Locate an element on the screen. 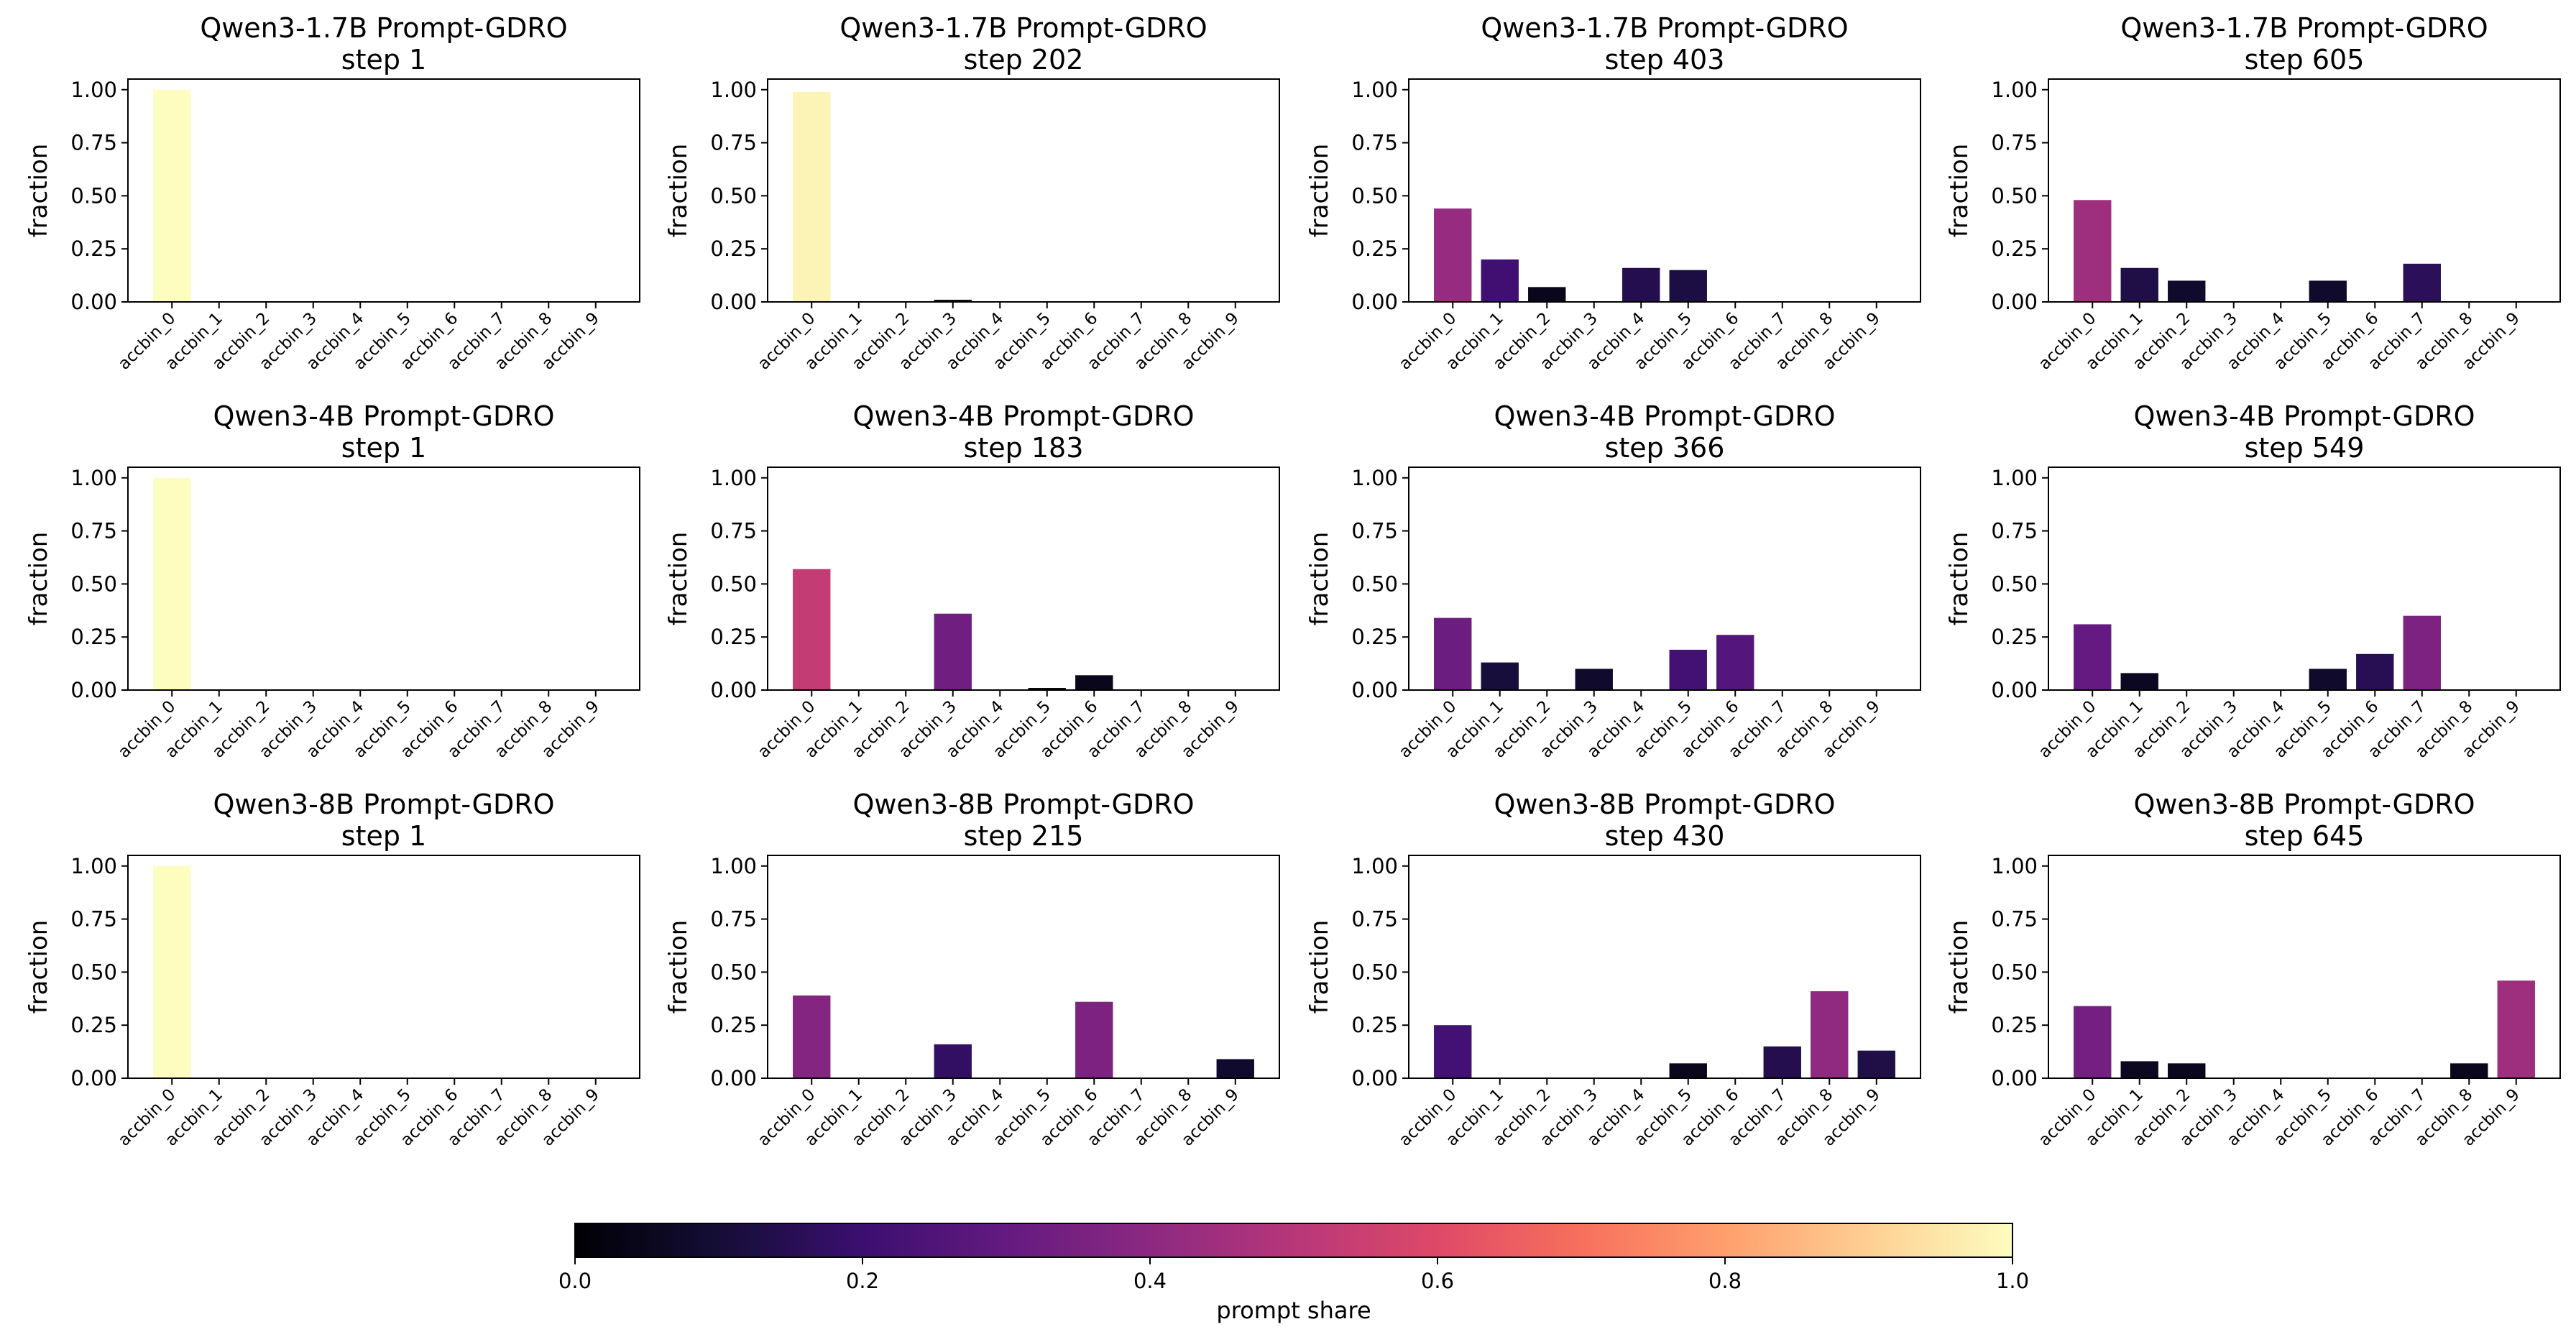  panel-subtitle: step 645 is located at coordinates (2305, 836).